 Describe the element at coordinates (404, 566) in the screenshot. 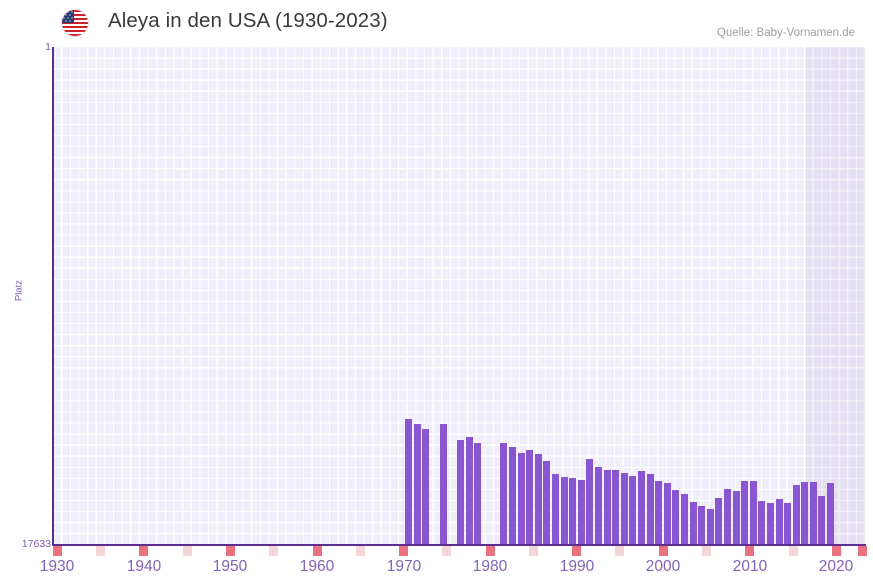

I see `x-axis-tick-label: 1970` at that location.